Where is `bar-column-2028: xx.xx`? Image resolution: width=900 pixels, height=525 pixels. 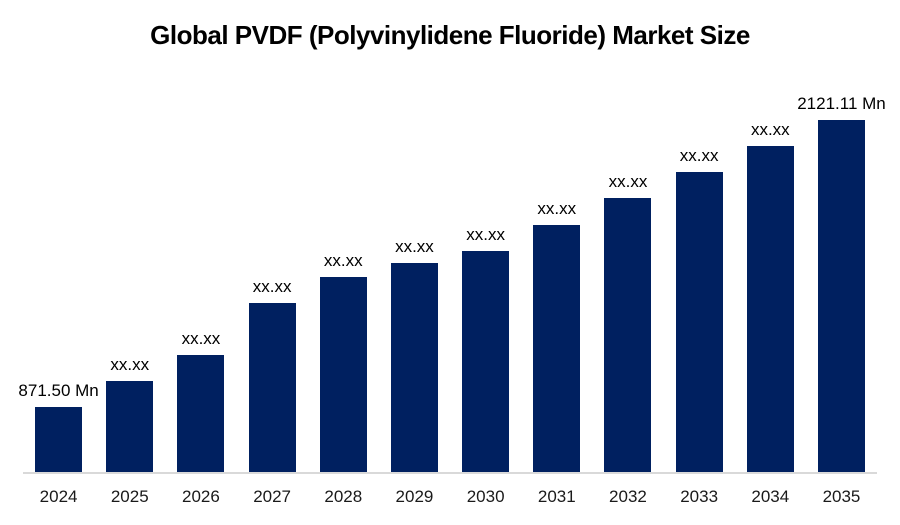
bar-column-2028: xx.xx is located at coordinates (343, 361).